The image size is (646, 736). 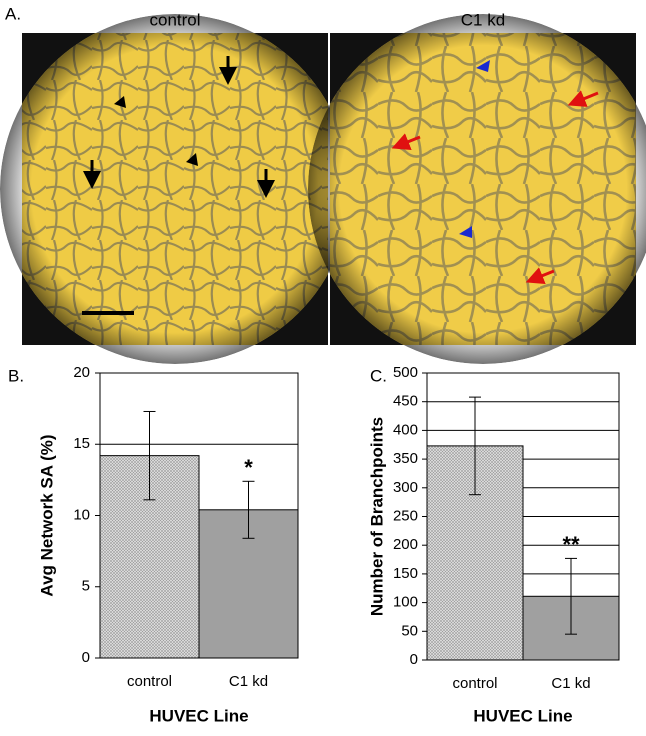 What do you see at coordinates (405, 429) in the screenshot?
I see `y-tick-label: 400` at bounding box center [405, 429].